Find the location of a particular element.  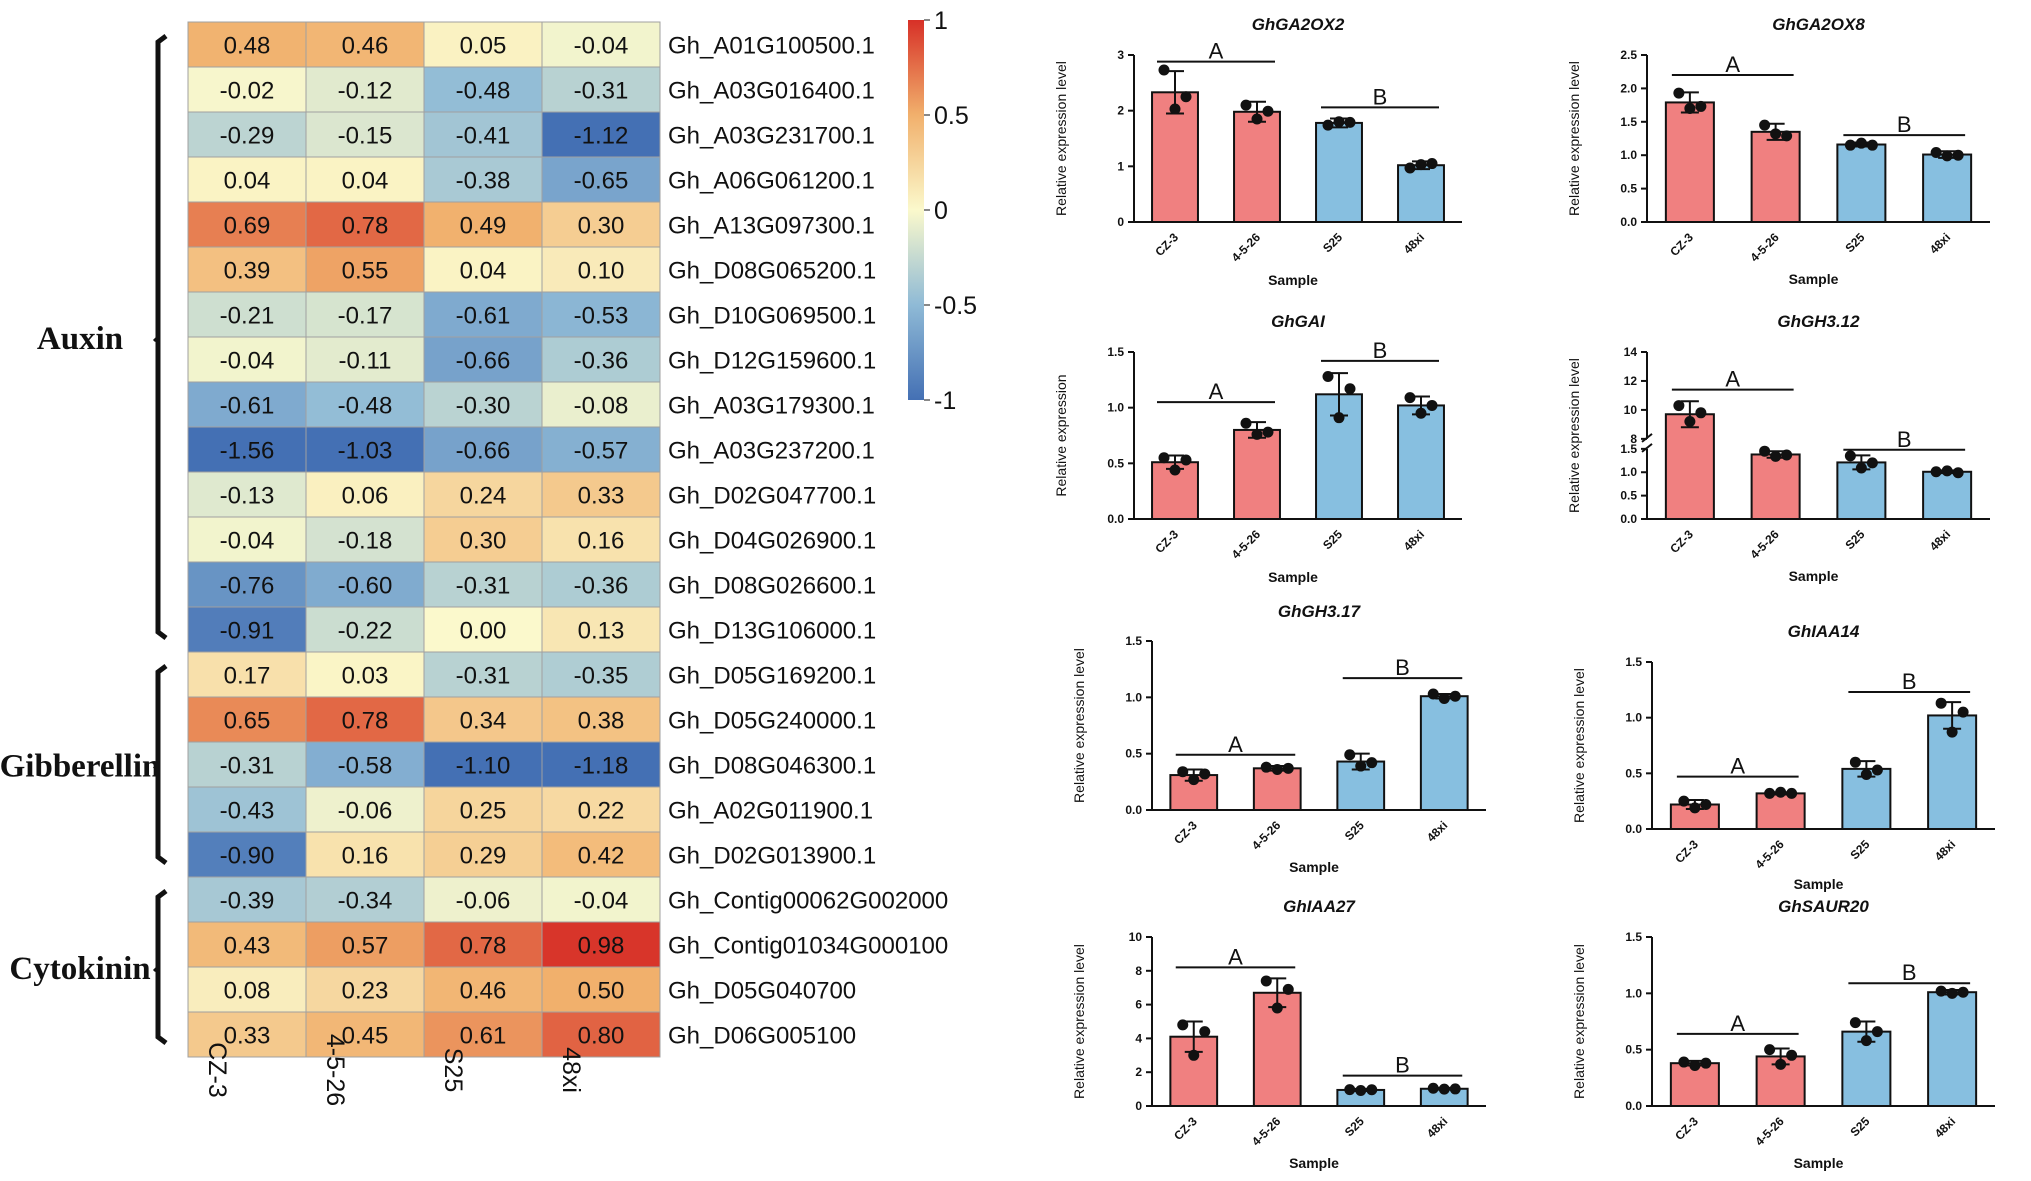

heatmap-cell-value: 0.48 is located at coordinates (247, 46).